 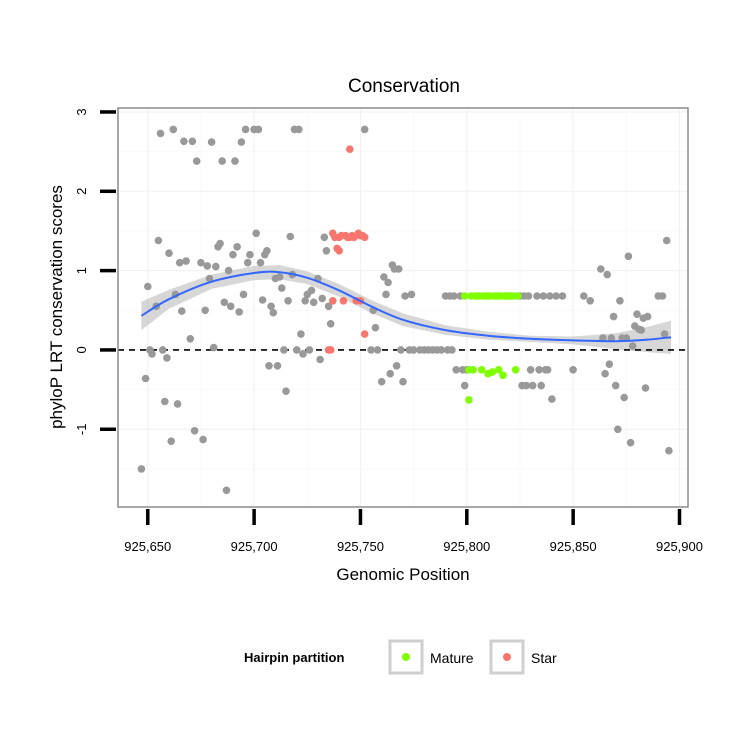 I want to click on x-tick-label: 925,750, so click(x=360, y=546).